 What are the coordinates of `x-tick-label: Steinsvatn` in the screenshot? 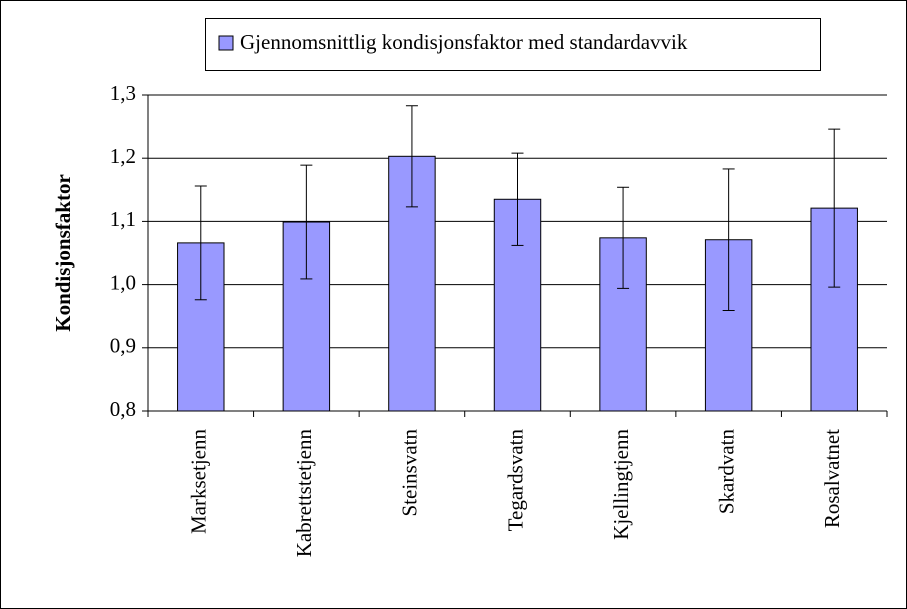 It's located at (410, 473).